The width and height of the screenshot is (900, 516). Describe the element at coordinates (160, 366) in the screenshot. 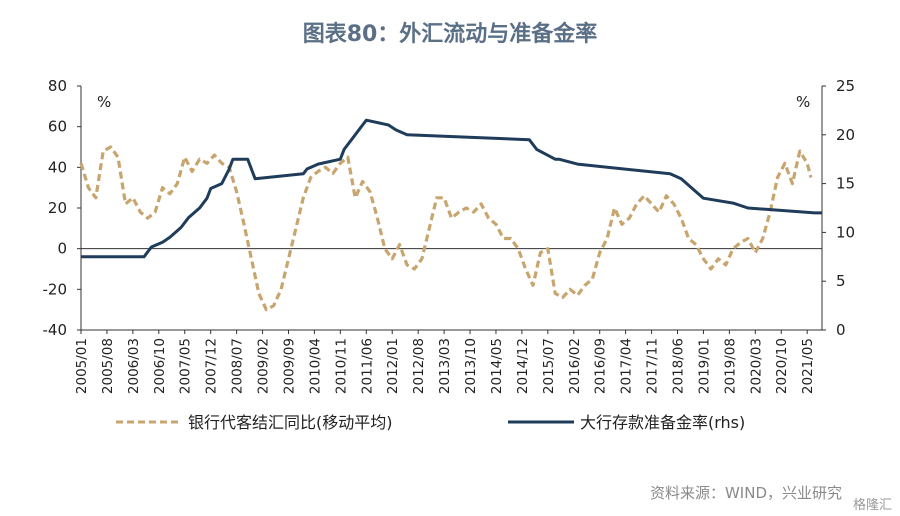

I see `x-tick-label: 2006/10` at that location.